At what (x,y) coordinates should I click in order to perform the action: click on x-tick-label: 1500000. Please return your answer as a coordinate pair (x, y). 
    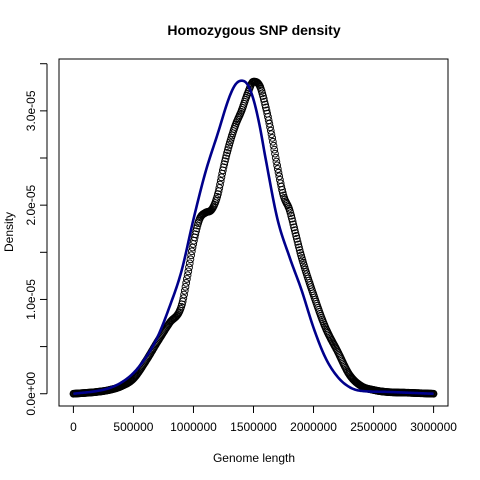
    Looking at the image, I should click on (253, 427).